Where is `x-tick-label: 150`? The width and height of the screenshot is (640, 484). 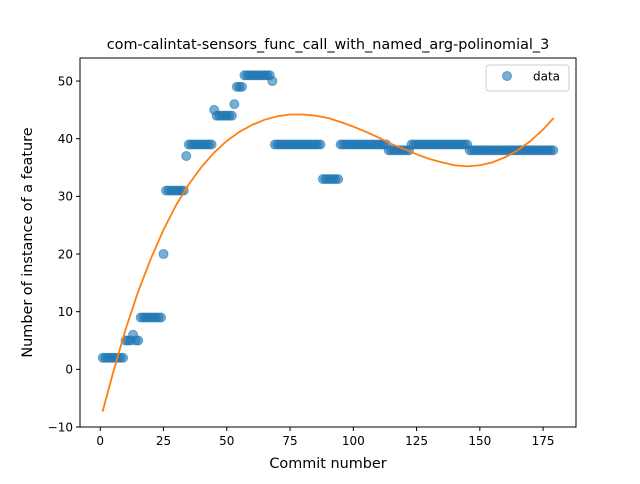 x-tick-label: 150 is located at coordinates (479, 441).